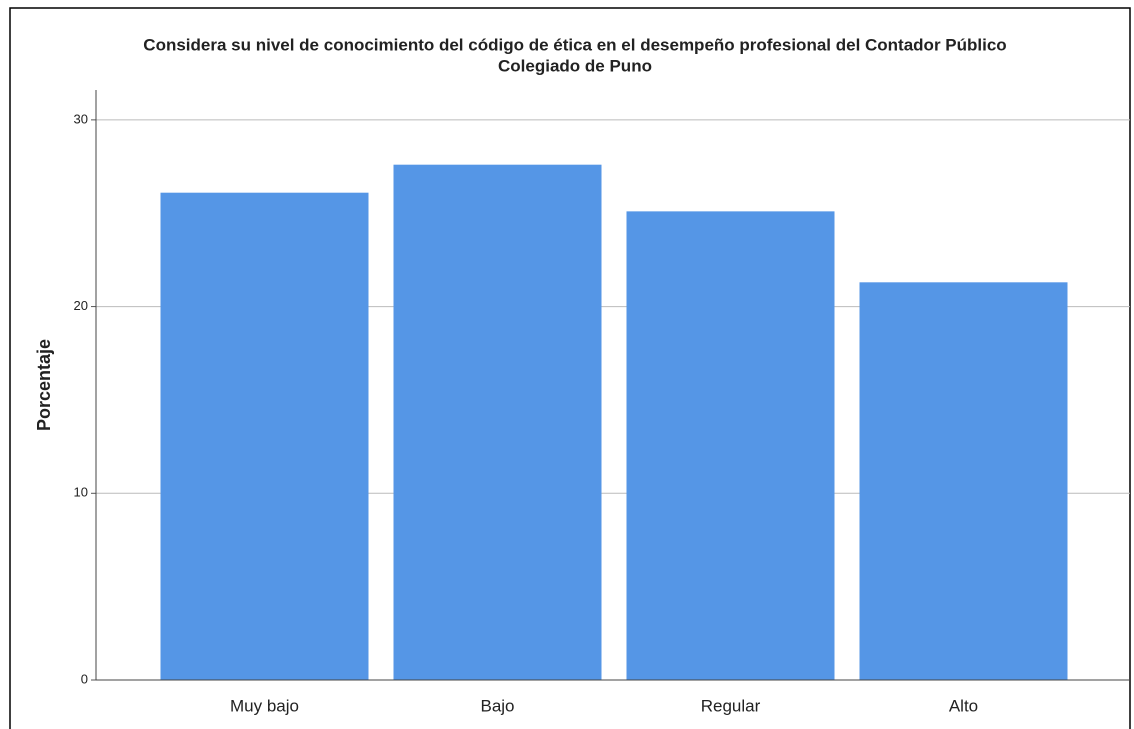  I want to click on x-tick-label: Bajo, so click(497, 705).